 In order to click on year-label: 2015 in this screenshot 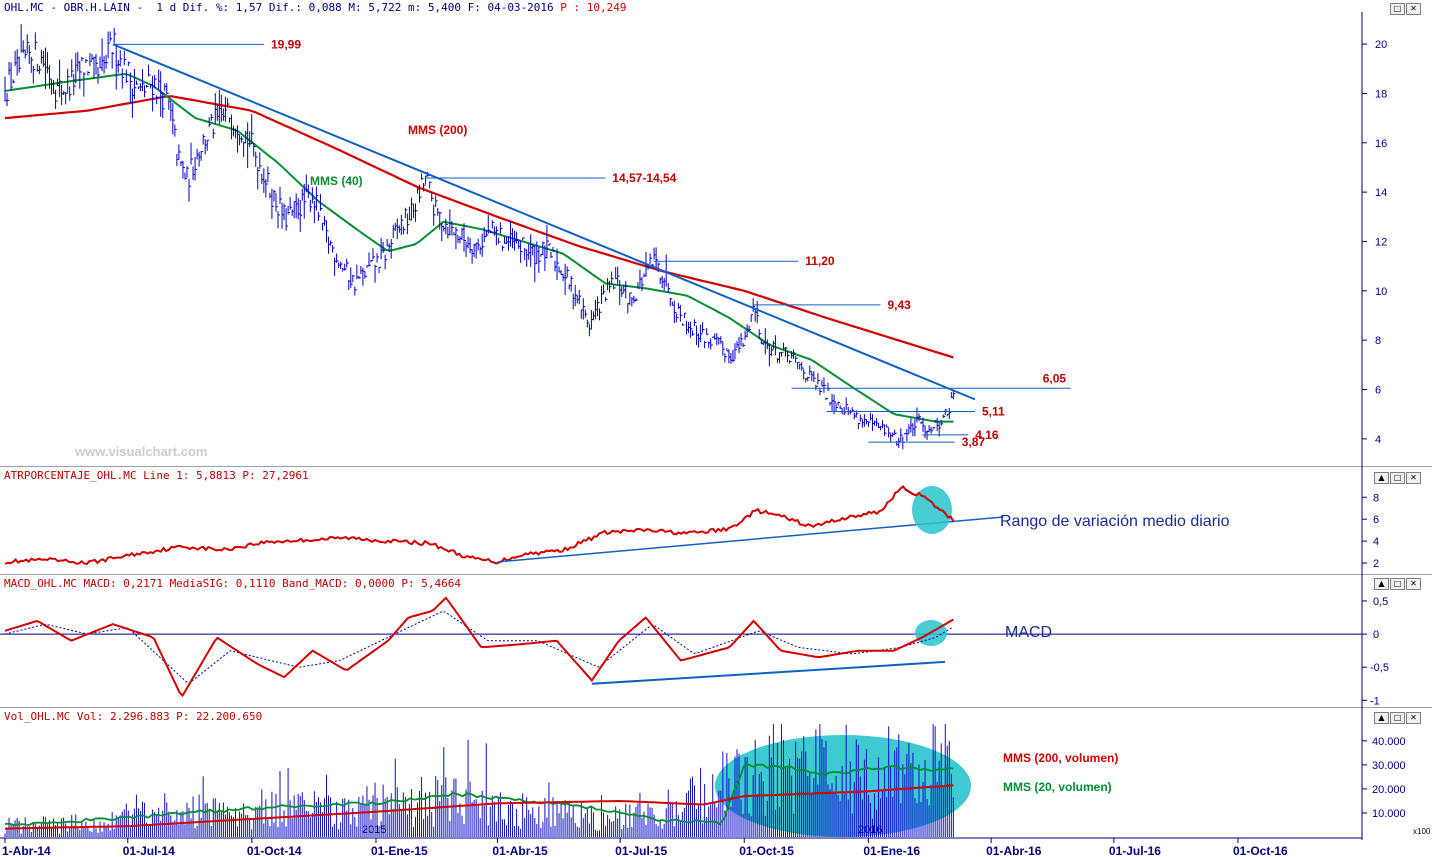, I will do `click(374, 830)`.